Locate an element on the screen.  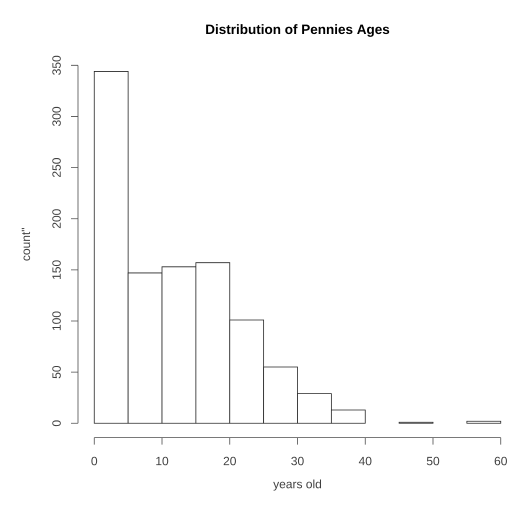
chart-title: Distribution of Pennies Ages is located at coordinates (298, 30).